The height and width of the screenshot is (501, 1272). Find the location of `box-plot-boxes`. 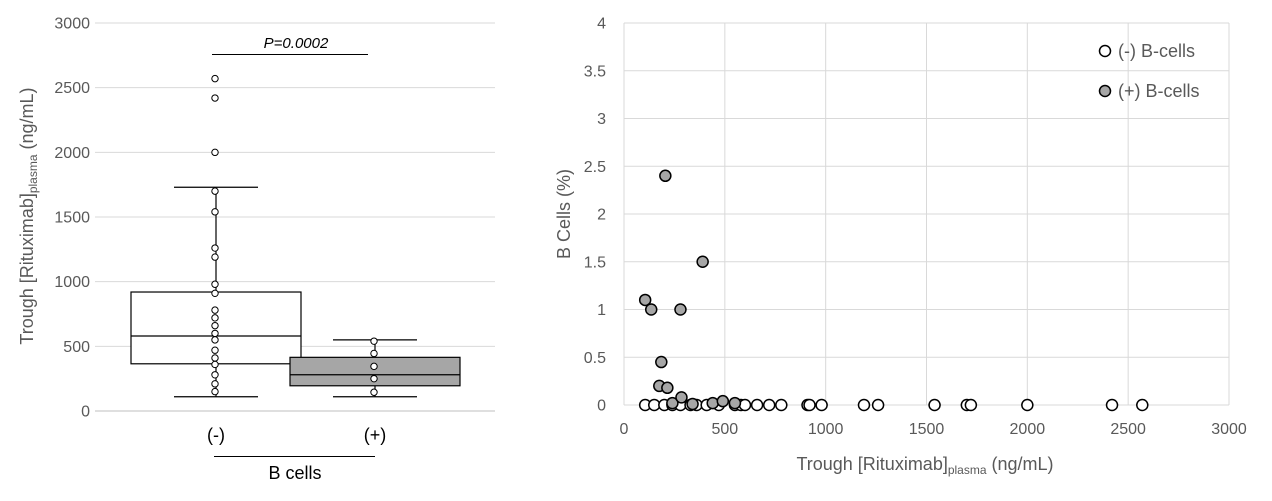

box-plot-boxes is located at coordinates (295, 292).